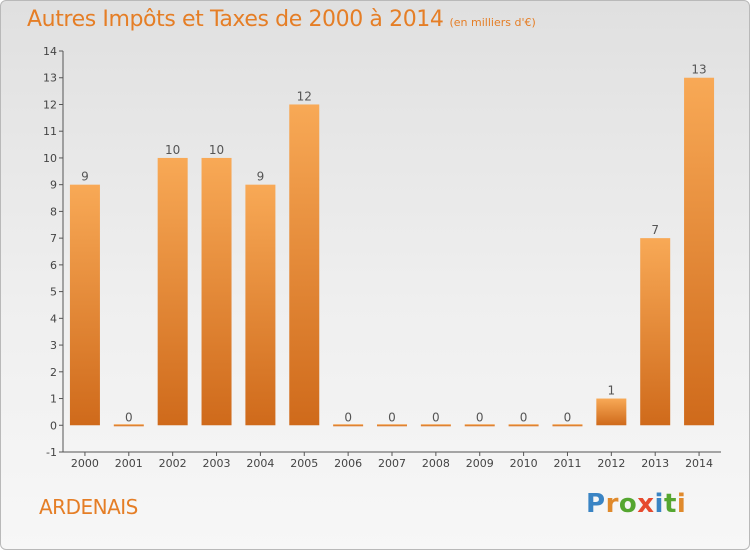  What do you see at coordinates (699, 251) in the screenshot?
I see `bar-2014` at bounding box center [699, 251].